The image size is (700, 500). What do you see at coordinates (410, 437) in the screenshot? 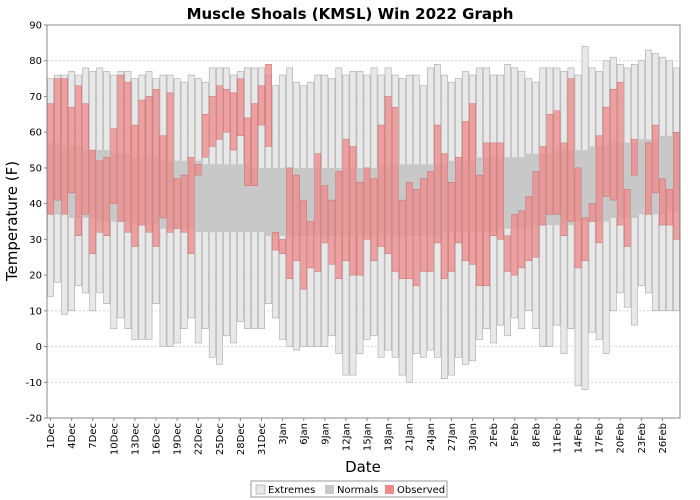
I see `x-tick-label: 21Jan` at bounding box center [410, 437].